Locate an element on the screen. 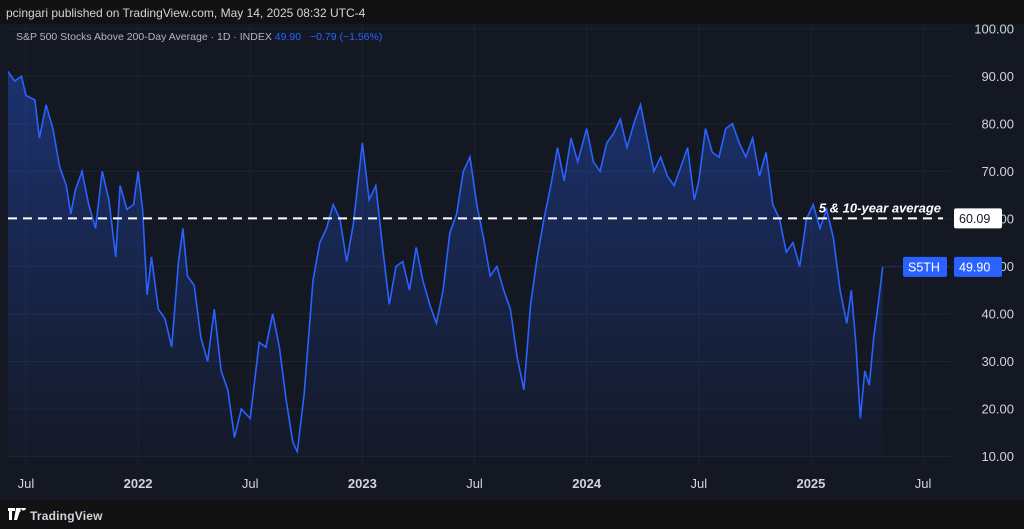 Image resolution: width=1024 pixels, height=529 pixels. y-tick-label: 30.00 is located at coordinates (997, 361).